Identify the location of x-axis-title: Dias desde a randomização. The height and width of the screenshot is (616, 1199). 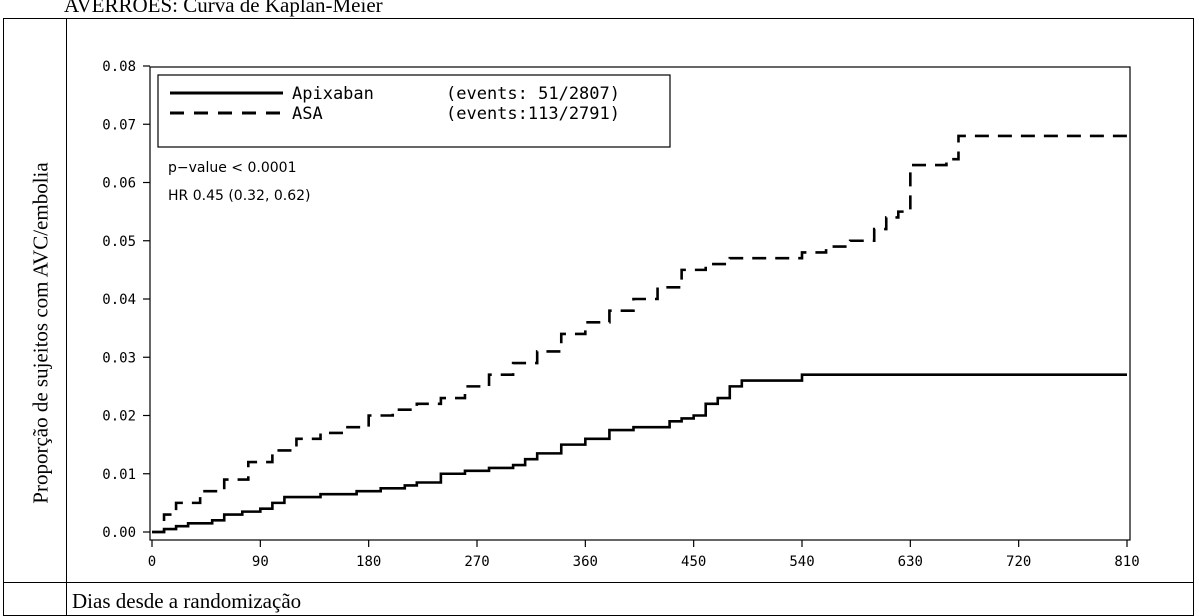
(187, 601).